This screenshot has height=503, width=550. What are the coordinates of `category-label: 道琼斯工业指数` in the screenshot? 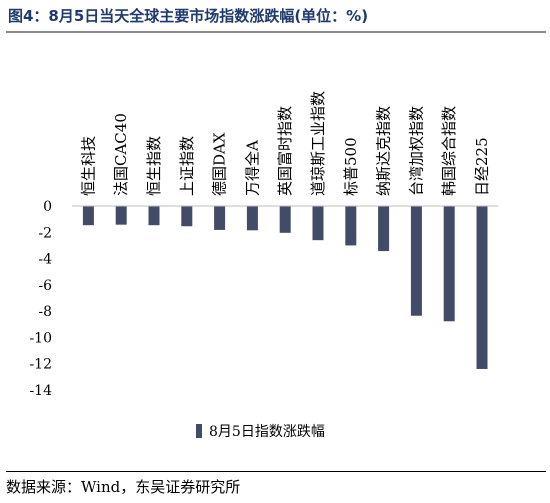 It's located at (318, 143).